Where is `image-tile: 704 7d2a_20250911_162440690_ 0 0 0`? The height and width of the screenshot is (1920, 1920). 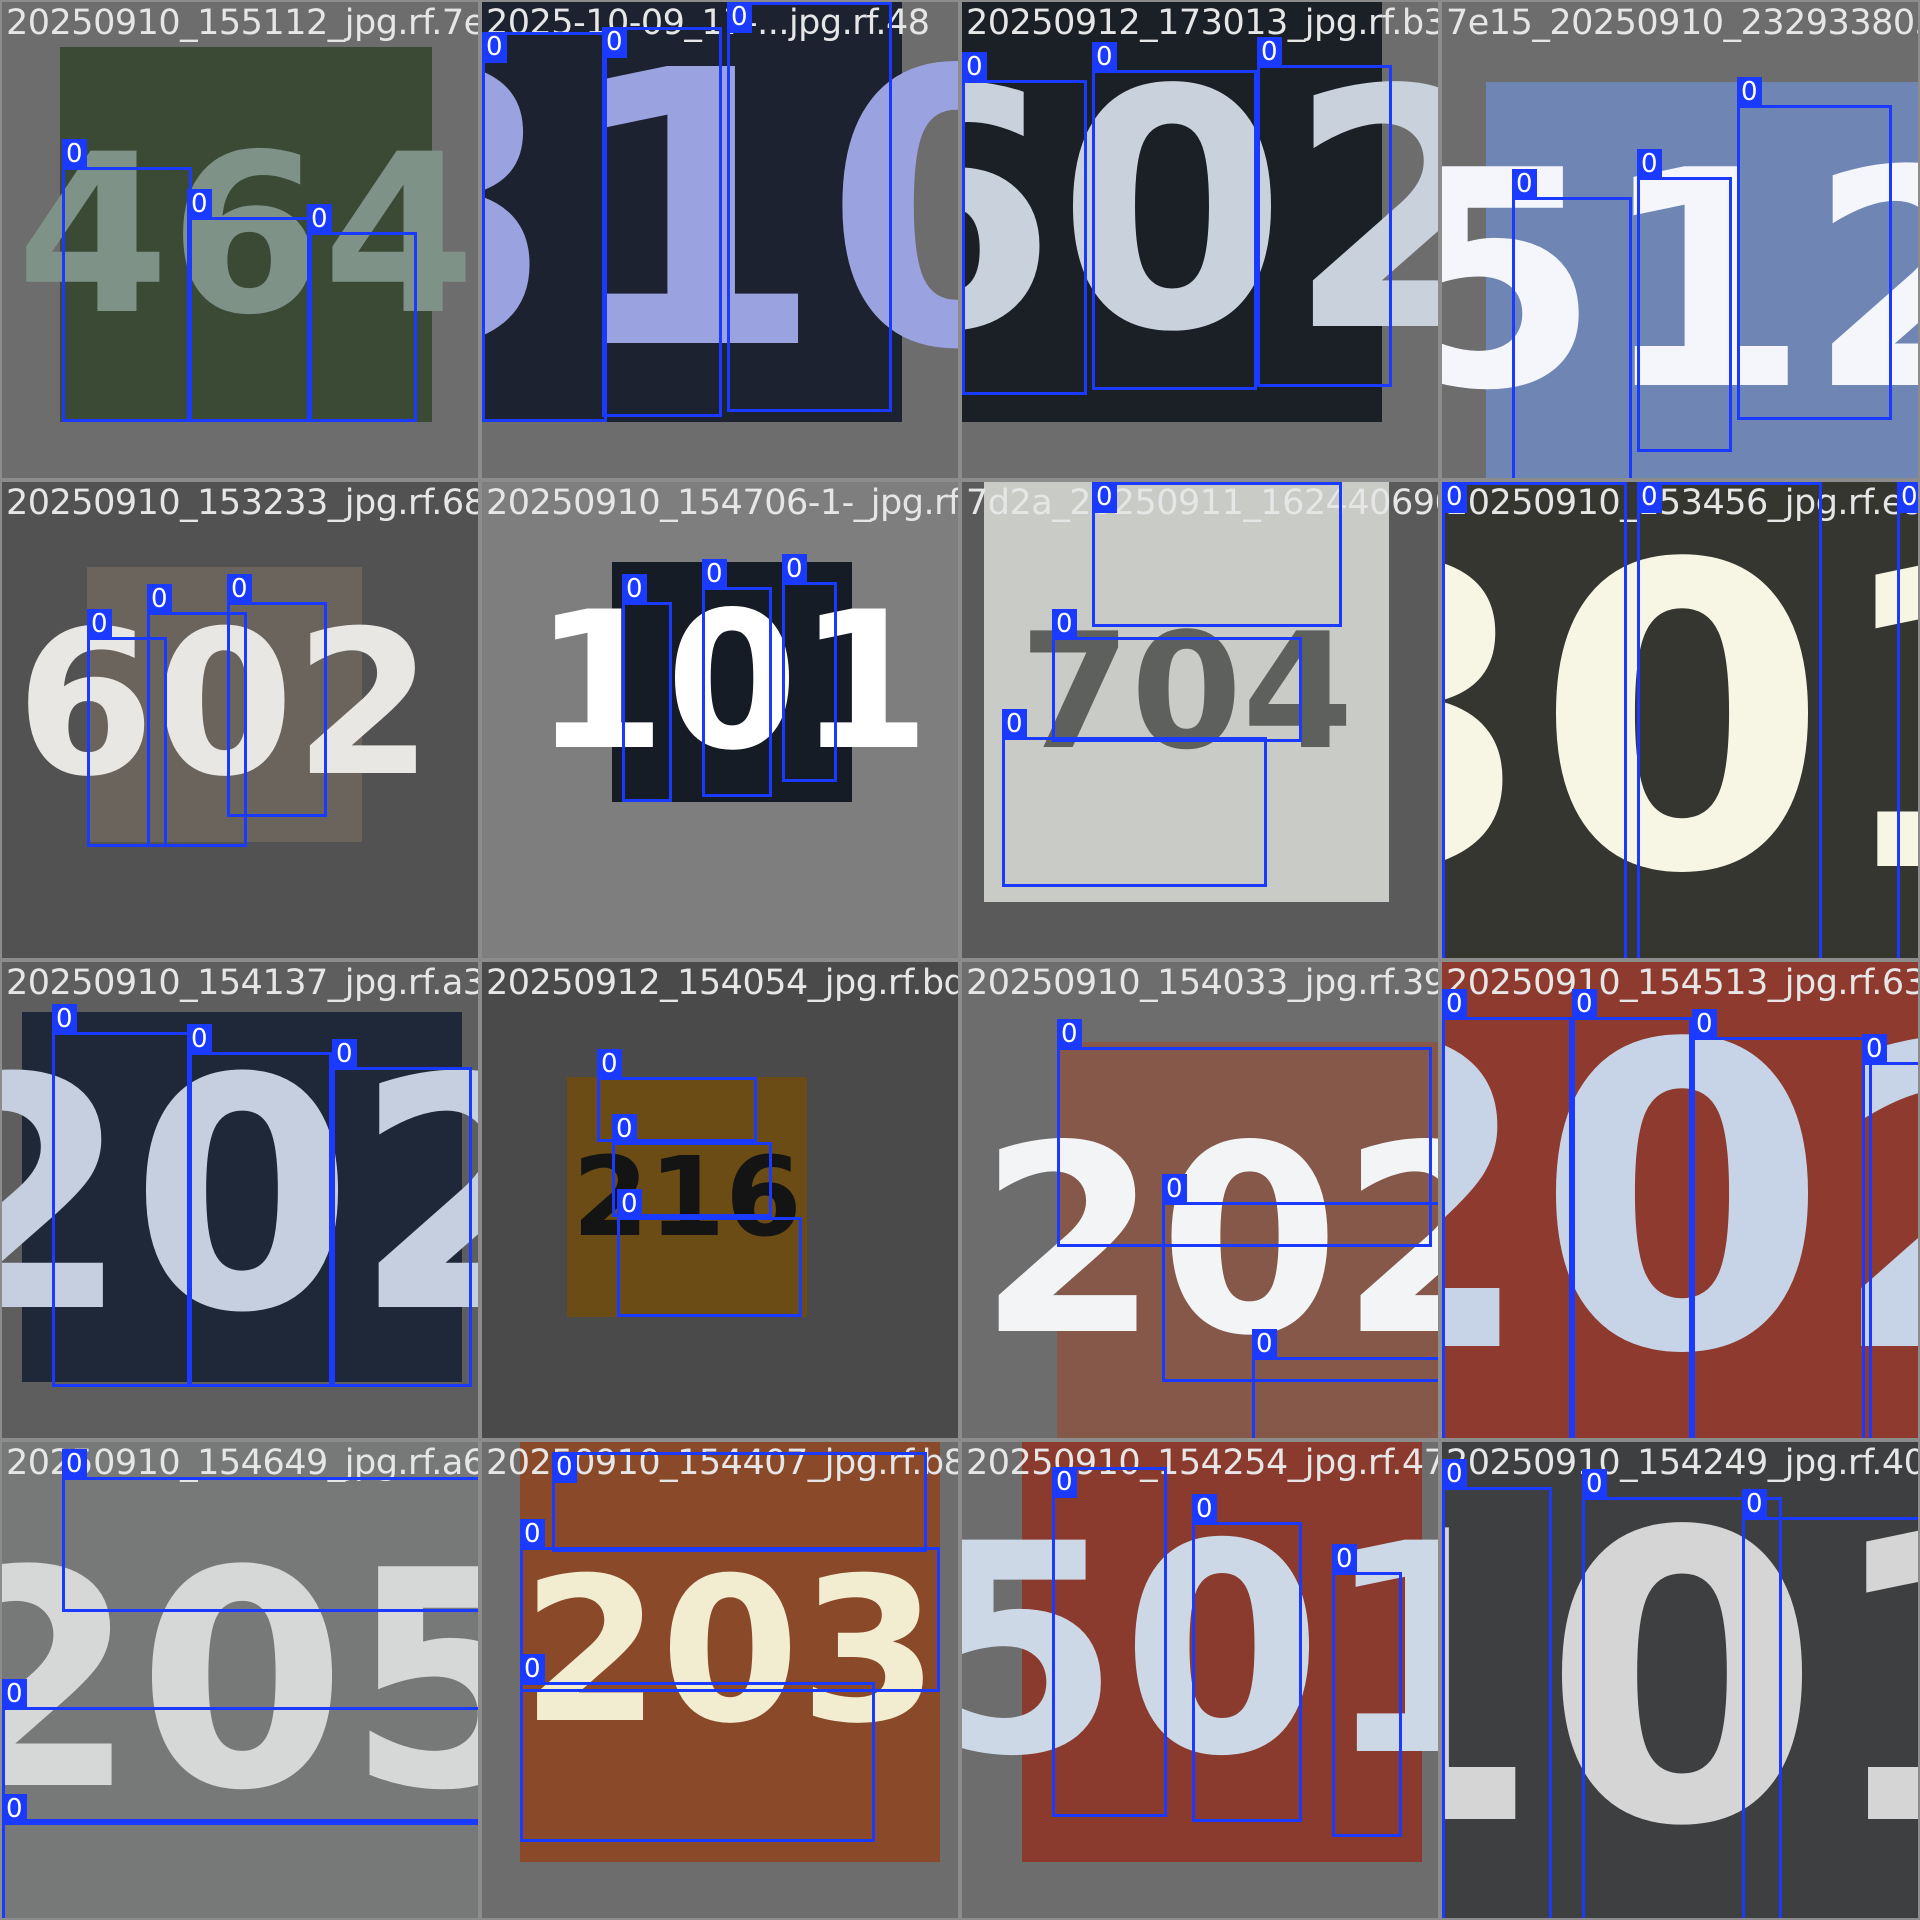 image-tile: 704 7d2a_20250911_162440690_ 0 0 0 is located at coordinates (1200, 720).